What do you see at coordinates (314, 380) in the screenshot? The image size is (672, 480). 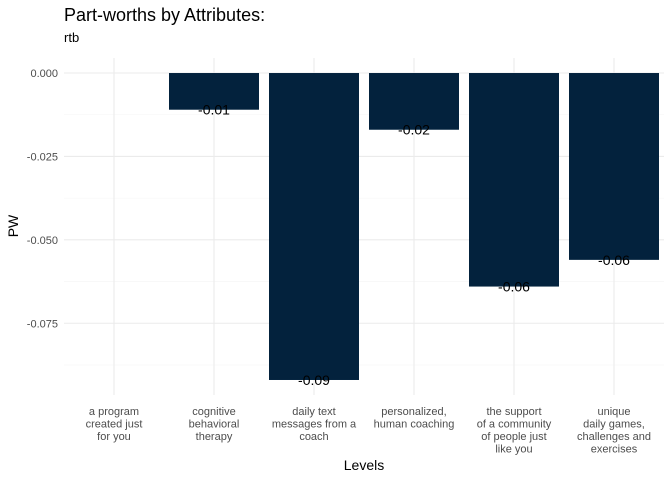 I see `bar-value-label: -0.09` at bounding box center [314, 380].